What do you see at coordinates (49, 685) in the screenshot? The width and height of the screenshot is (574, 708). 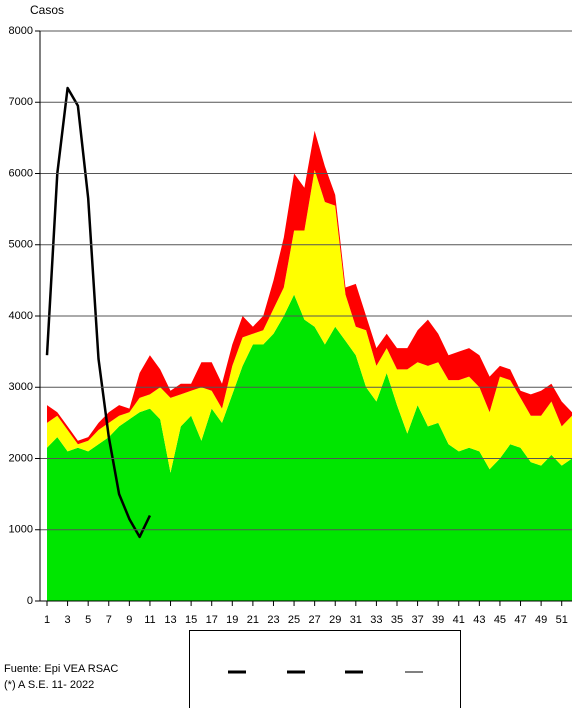 I see `note: (*) A S.E. 11- 2022` at bounding box center [49, 685].